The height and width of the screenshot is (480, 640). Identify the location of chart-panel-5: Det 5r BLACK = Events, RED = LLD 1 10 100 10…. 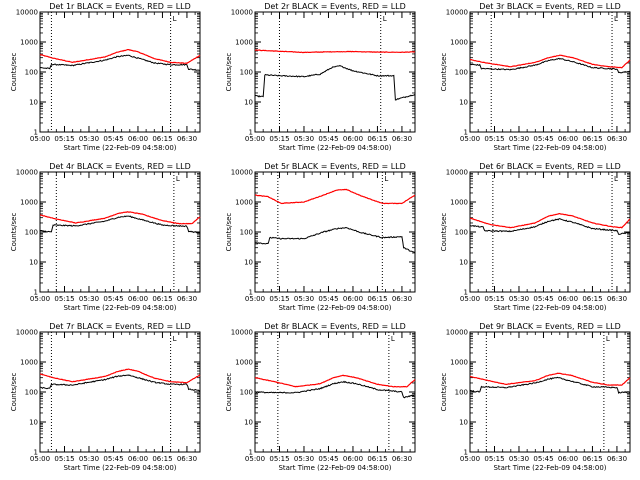
(320, 237).